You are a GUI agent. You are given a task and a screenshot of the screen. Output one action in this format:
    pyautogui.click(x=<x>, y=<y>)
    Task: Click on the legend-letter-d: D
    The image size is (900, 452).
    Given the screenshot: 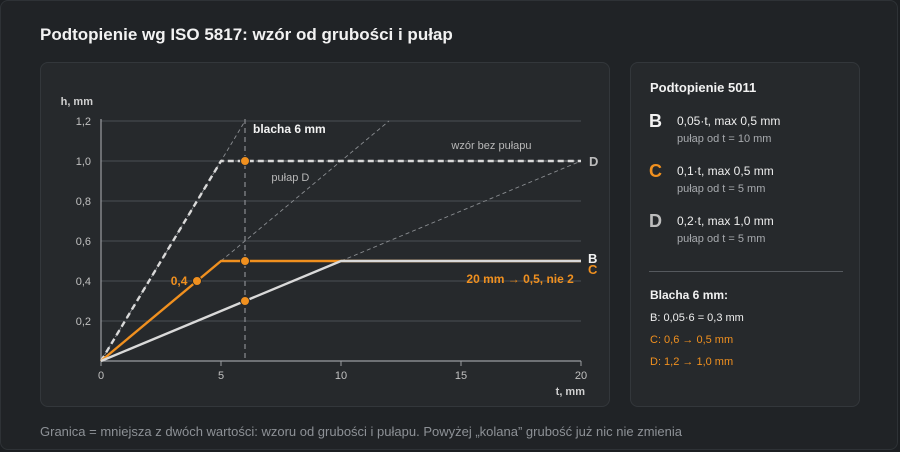 What is the action you would take?
    pyautogui.click(x=655, y=221)
    